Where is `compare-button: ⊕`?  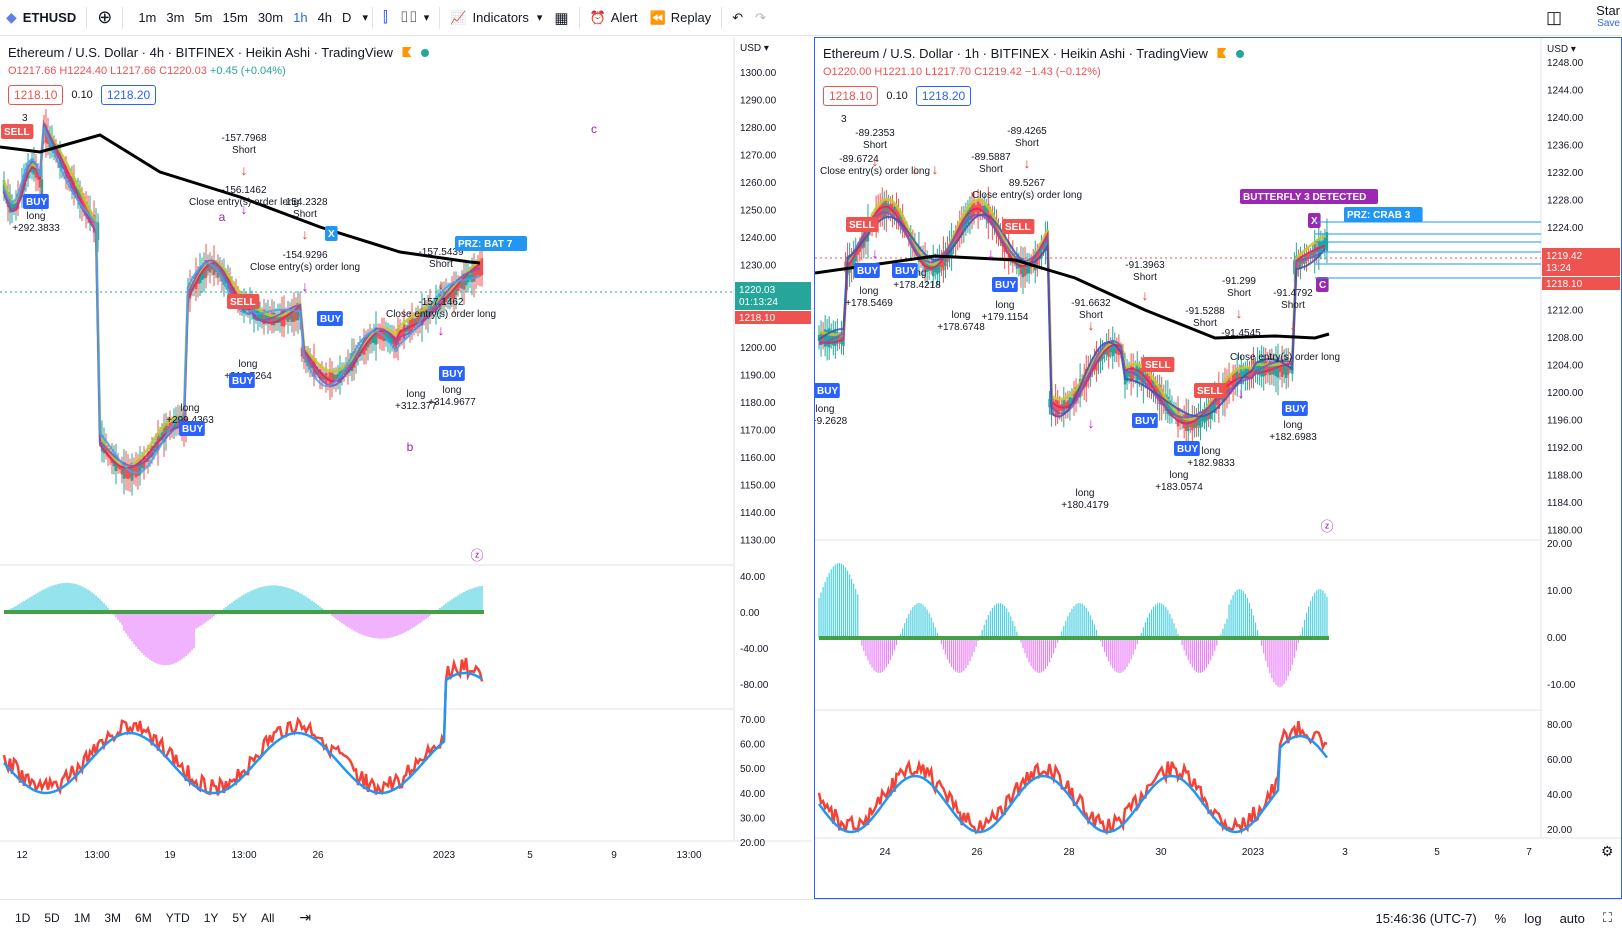 compare-button: ⊕ is located at coordinates (104, 17).